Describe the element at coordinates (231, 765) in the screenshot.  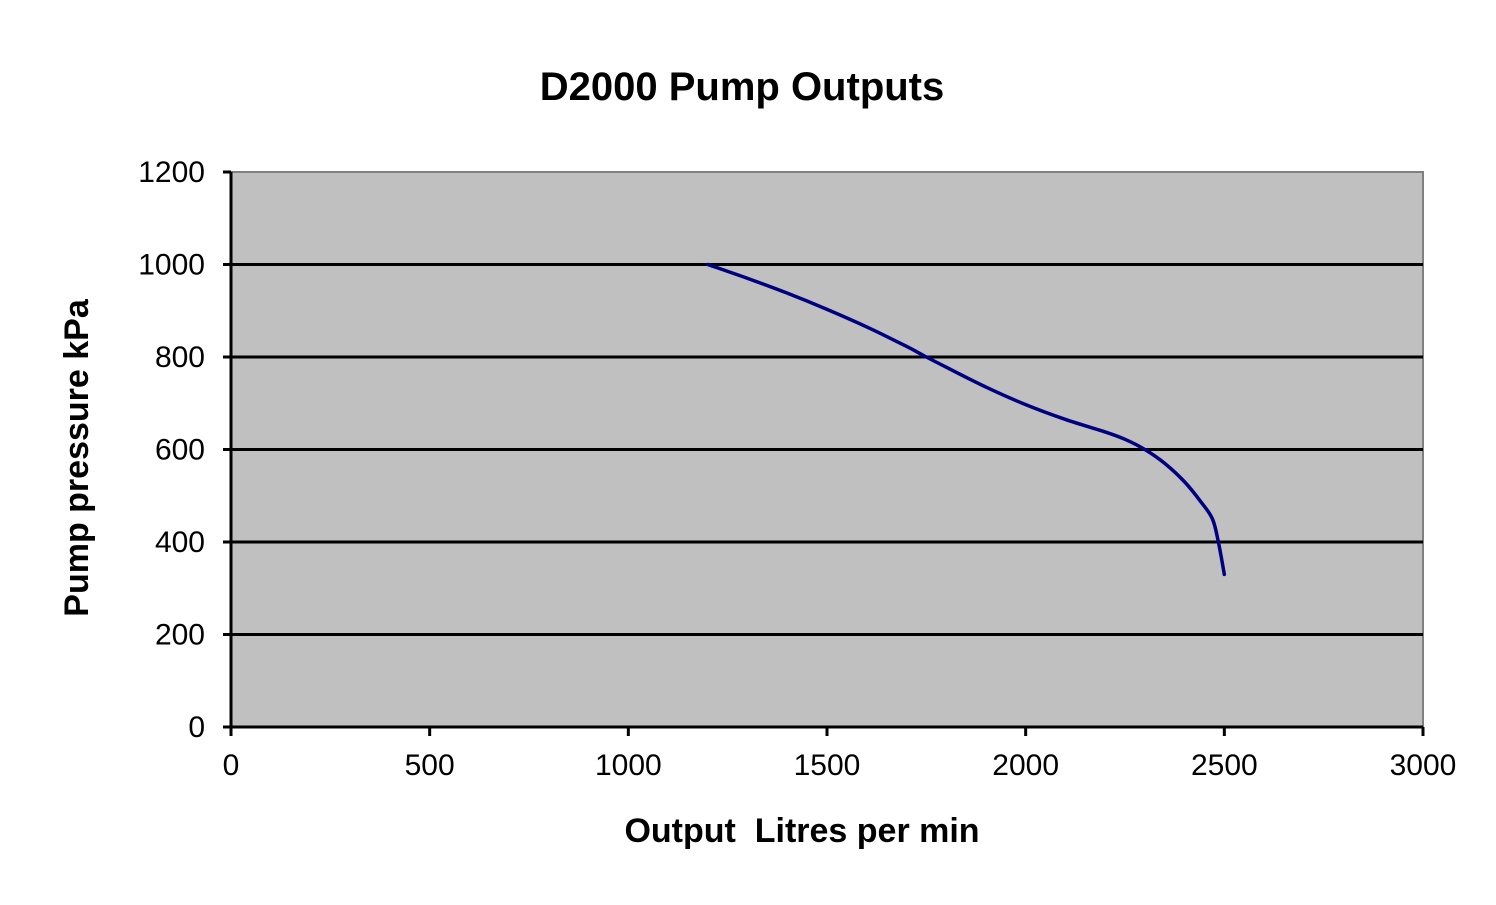
I see `x-tick-label: 0` at that location.